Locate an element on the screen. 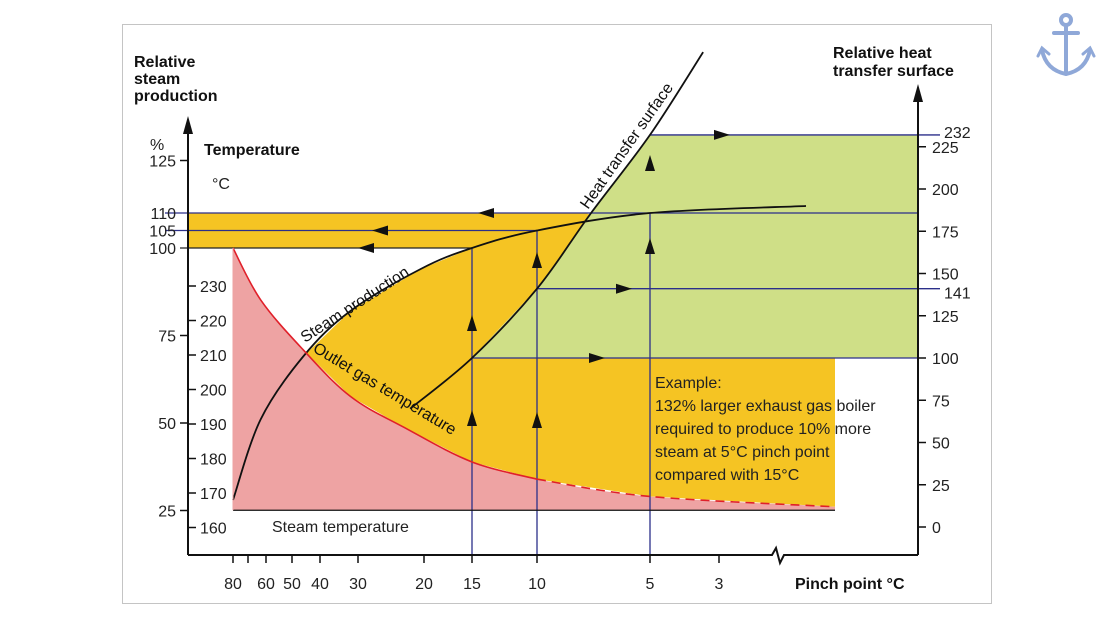 Image resolution: width=1120 pixels, height=630 pixels. annotation-line-5: compared with 15°C is located at coordinates (727, 475).